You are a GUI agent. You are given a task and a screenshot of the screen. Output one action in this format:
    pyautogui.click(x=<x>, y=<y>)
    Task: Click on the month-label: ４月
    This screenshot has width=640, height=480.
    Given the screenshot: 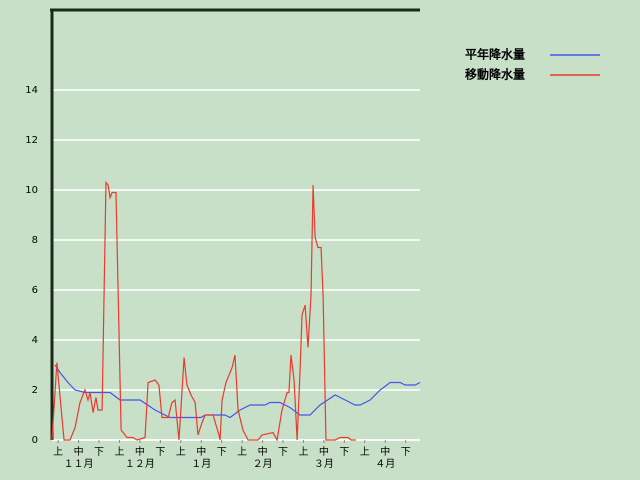 What is the action you would take?
    pyautogui.click(x=385, y=464)
    